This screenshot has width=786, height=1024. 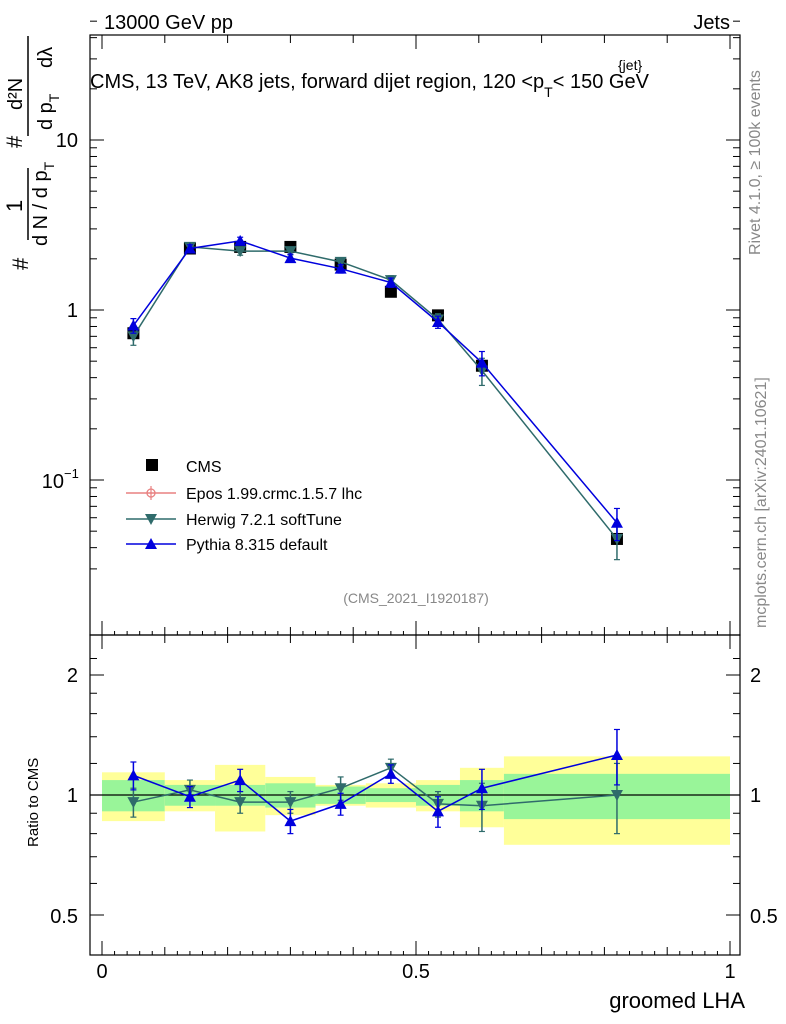 I want to click on ratio-tick-right-2: 2, so click(x=755, y=676).